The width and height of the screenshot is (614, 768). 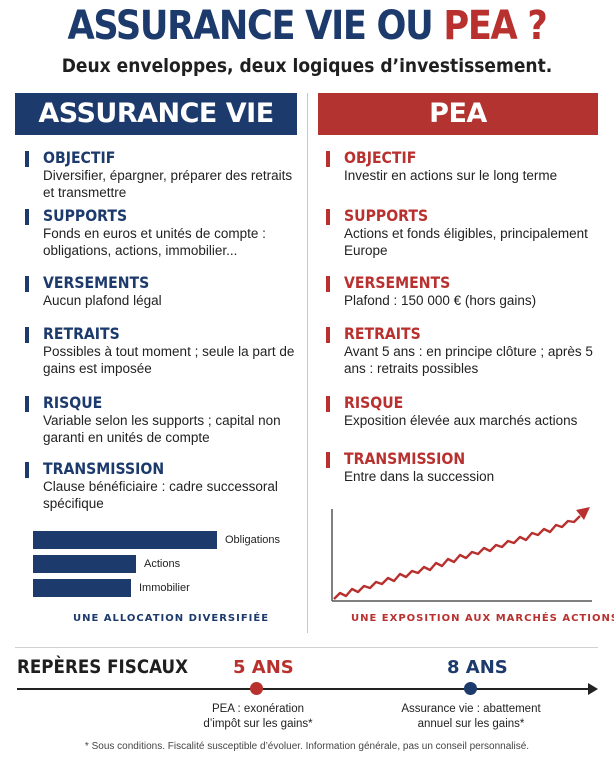 I want to click on section-separator, so click(x=306, y=647).